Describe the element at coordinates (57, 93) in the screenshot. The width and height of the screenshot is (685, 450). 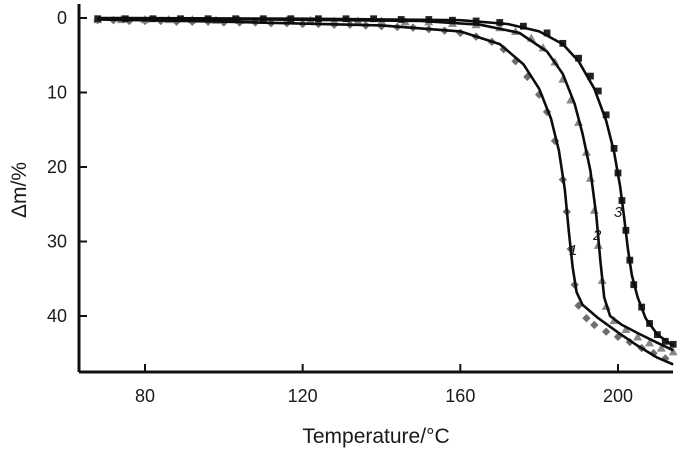
I see `y-tick-label: 10` at that location.